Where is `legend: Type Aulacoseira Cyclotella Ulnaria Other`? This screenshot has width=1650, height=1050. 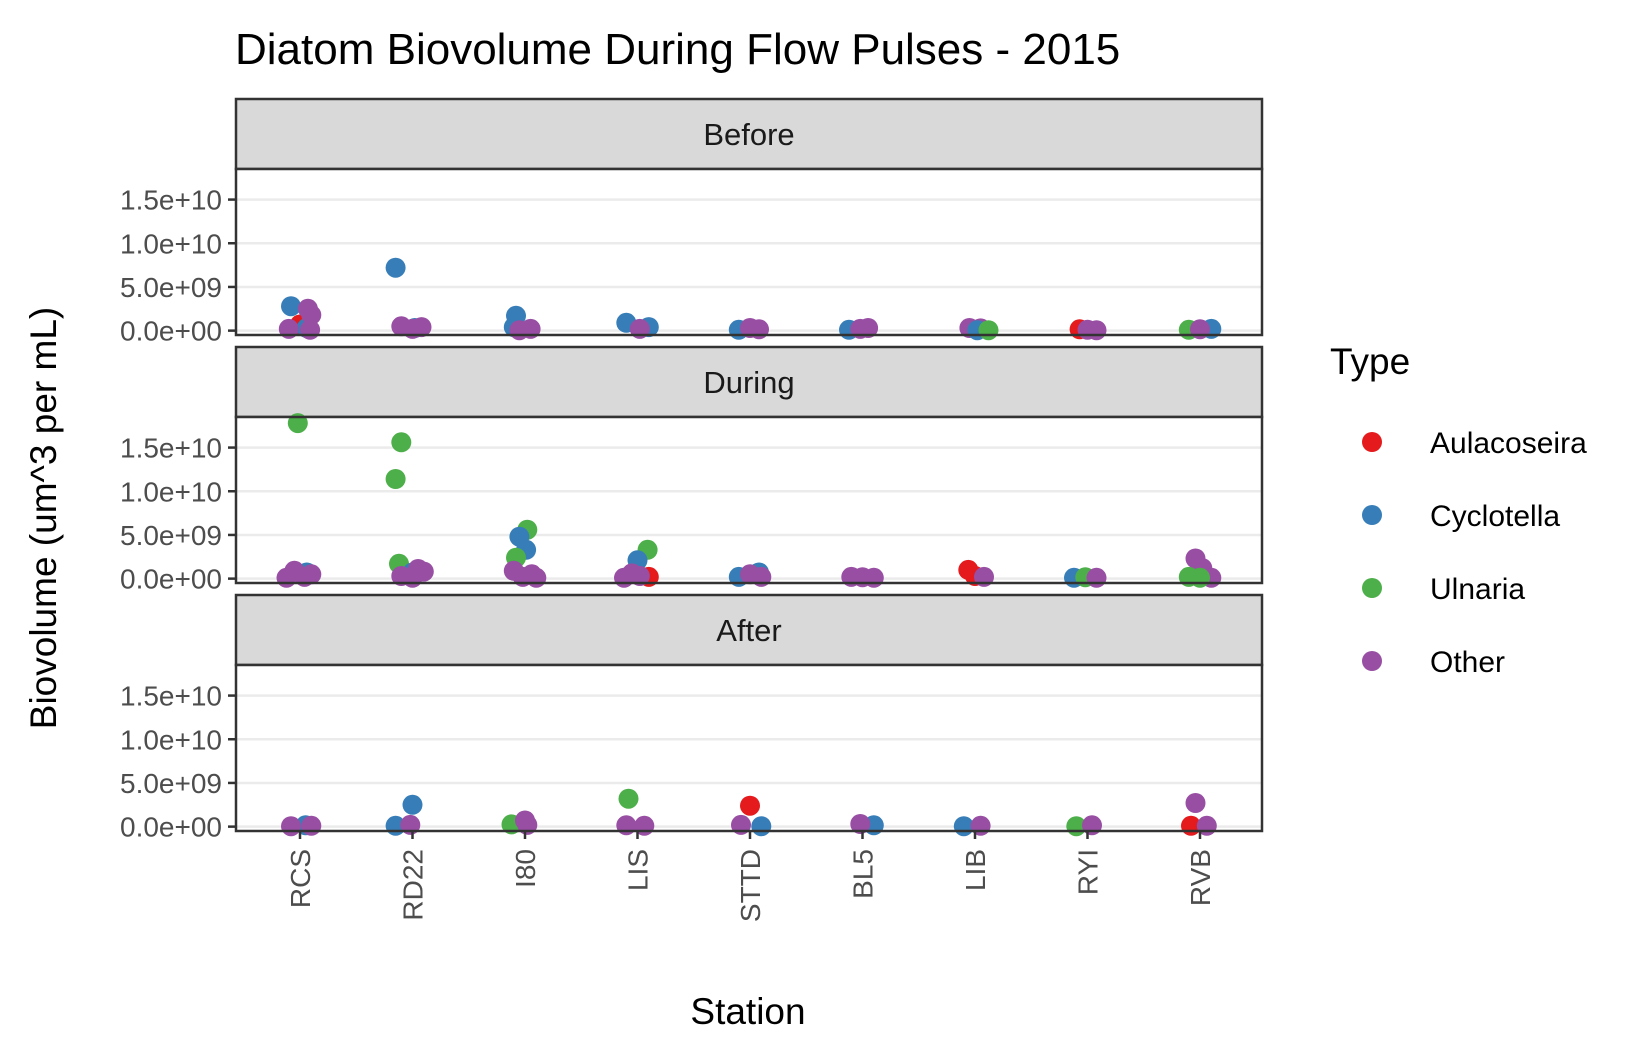
legend: Type Aulacoseira Cyclotella Ulnaria Other is located at coordinates (1458, 510).